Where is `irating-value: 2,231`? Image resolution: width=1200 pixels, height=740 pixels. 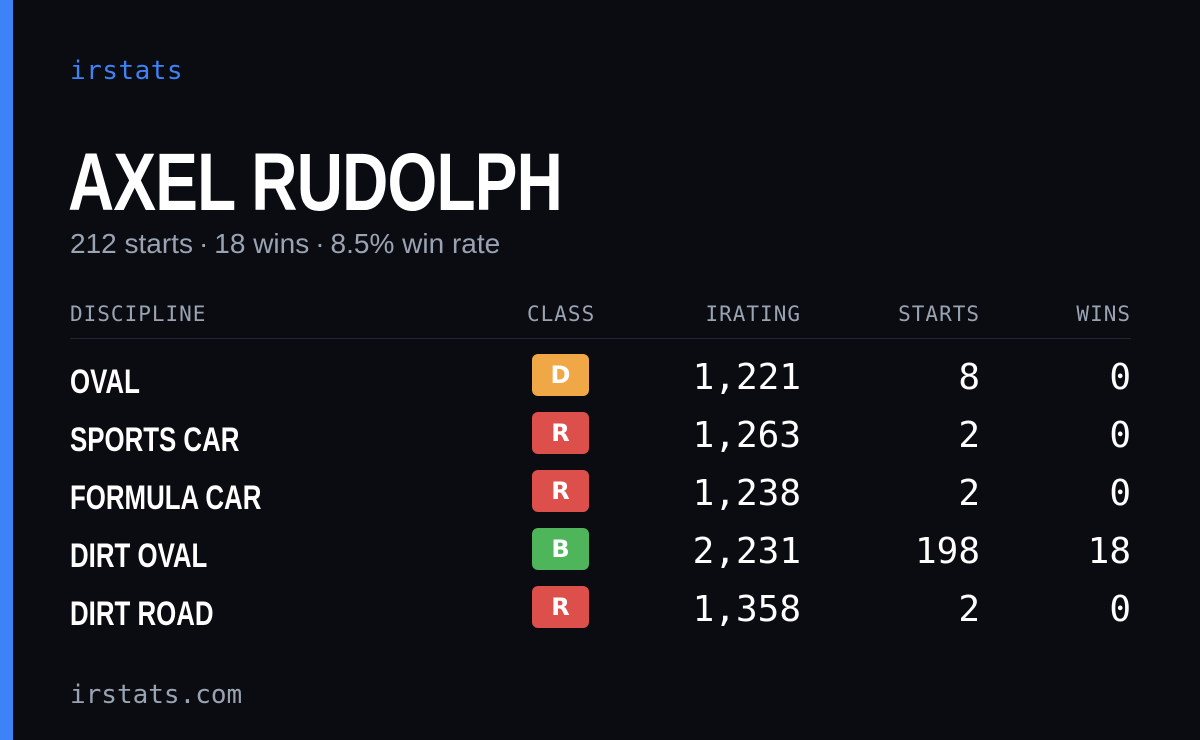 irating-value: 2,231 is located at coordinates (746, 551).